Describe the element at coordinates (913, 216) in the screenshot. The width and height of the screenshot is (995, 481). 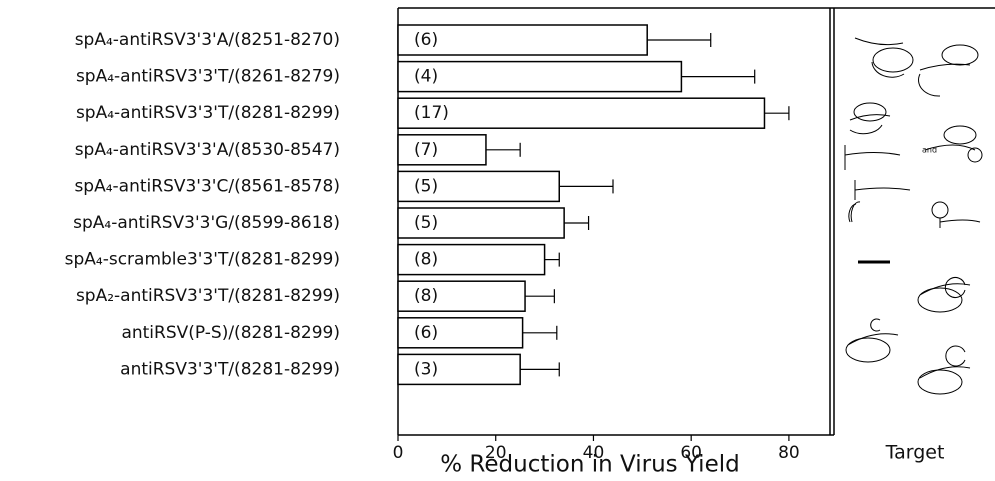
I see `target-icons` at that location.